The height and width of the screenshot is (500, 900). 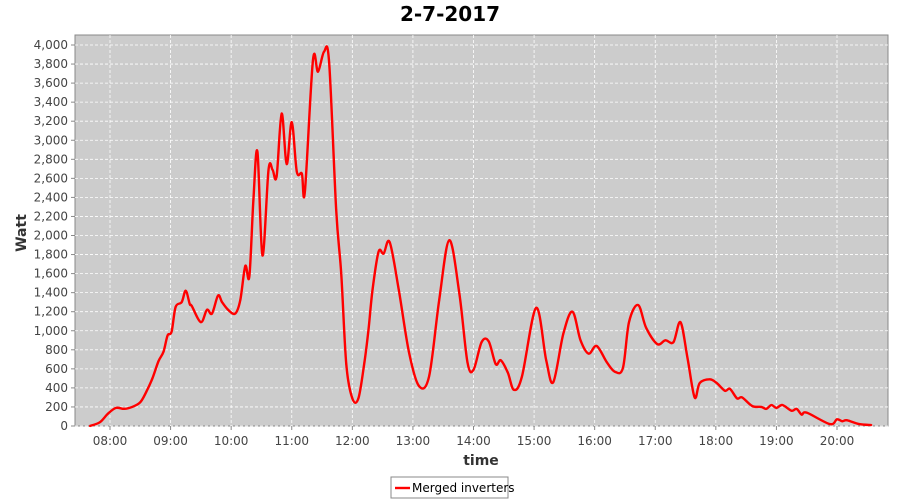 I want to click on x-tick-label: 17:00, so click(x=655, y=441).